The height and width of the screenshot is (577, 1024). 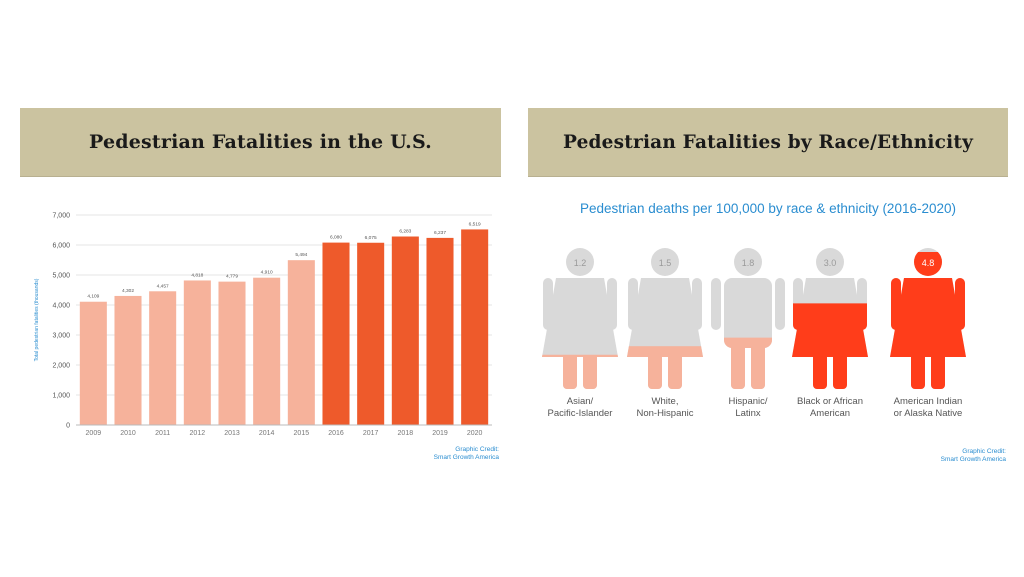 I want to click on bar-value-label: 6,237, so click(x=440, y=233).